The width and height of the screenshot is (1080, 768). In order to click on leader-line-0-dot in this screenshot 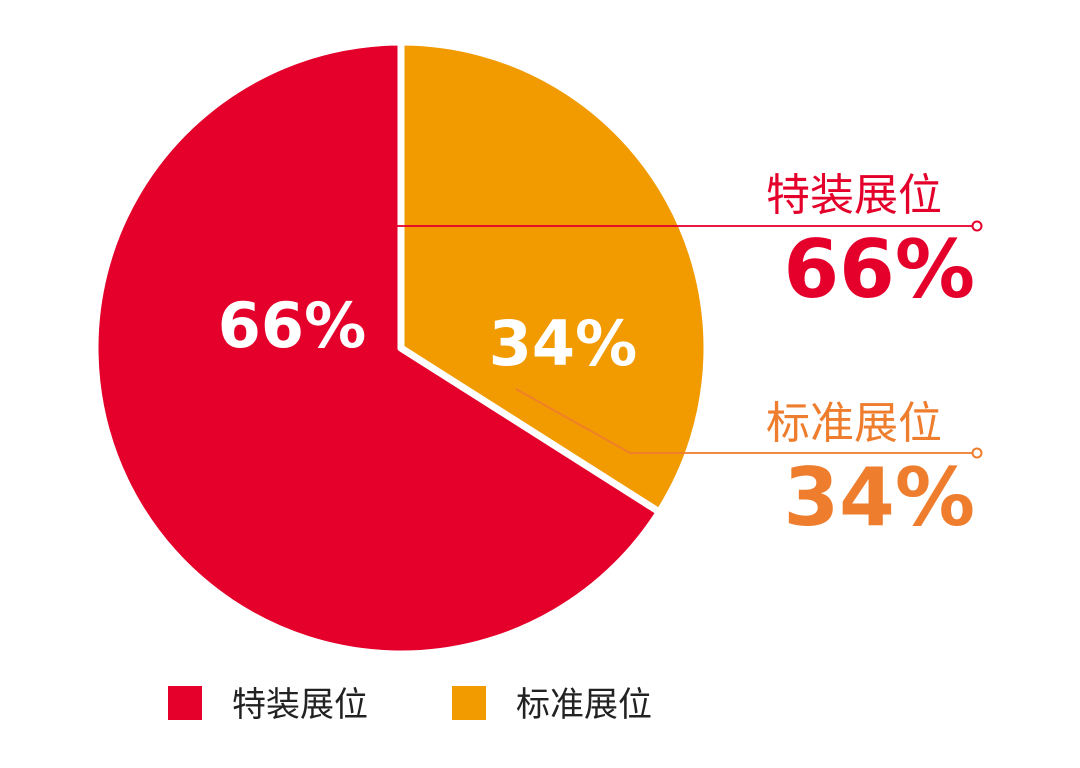, I will do `click(977, 226)`.